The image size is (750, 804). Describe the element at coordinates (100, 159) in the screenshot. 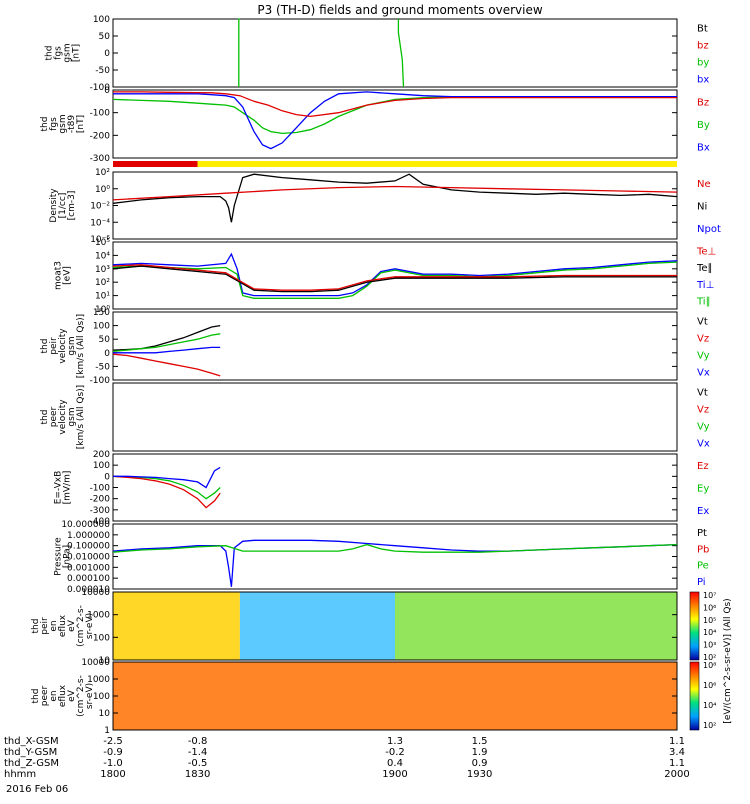

I see `y-tick-label: -300` at that location.